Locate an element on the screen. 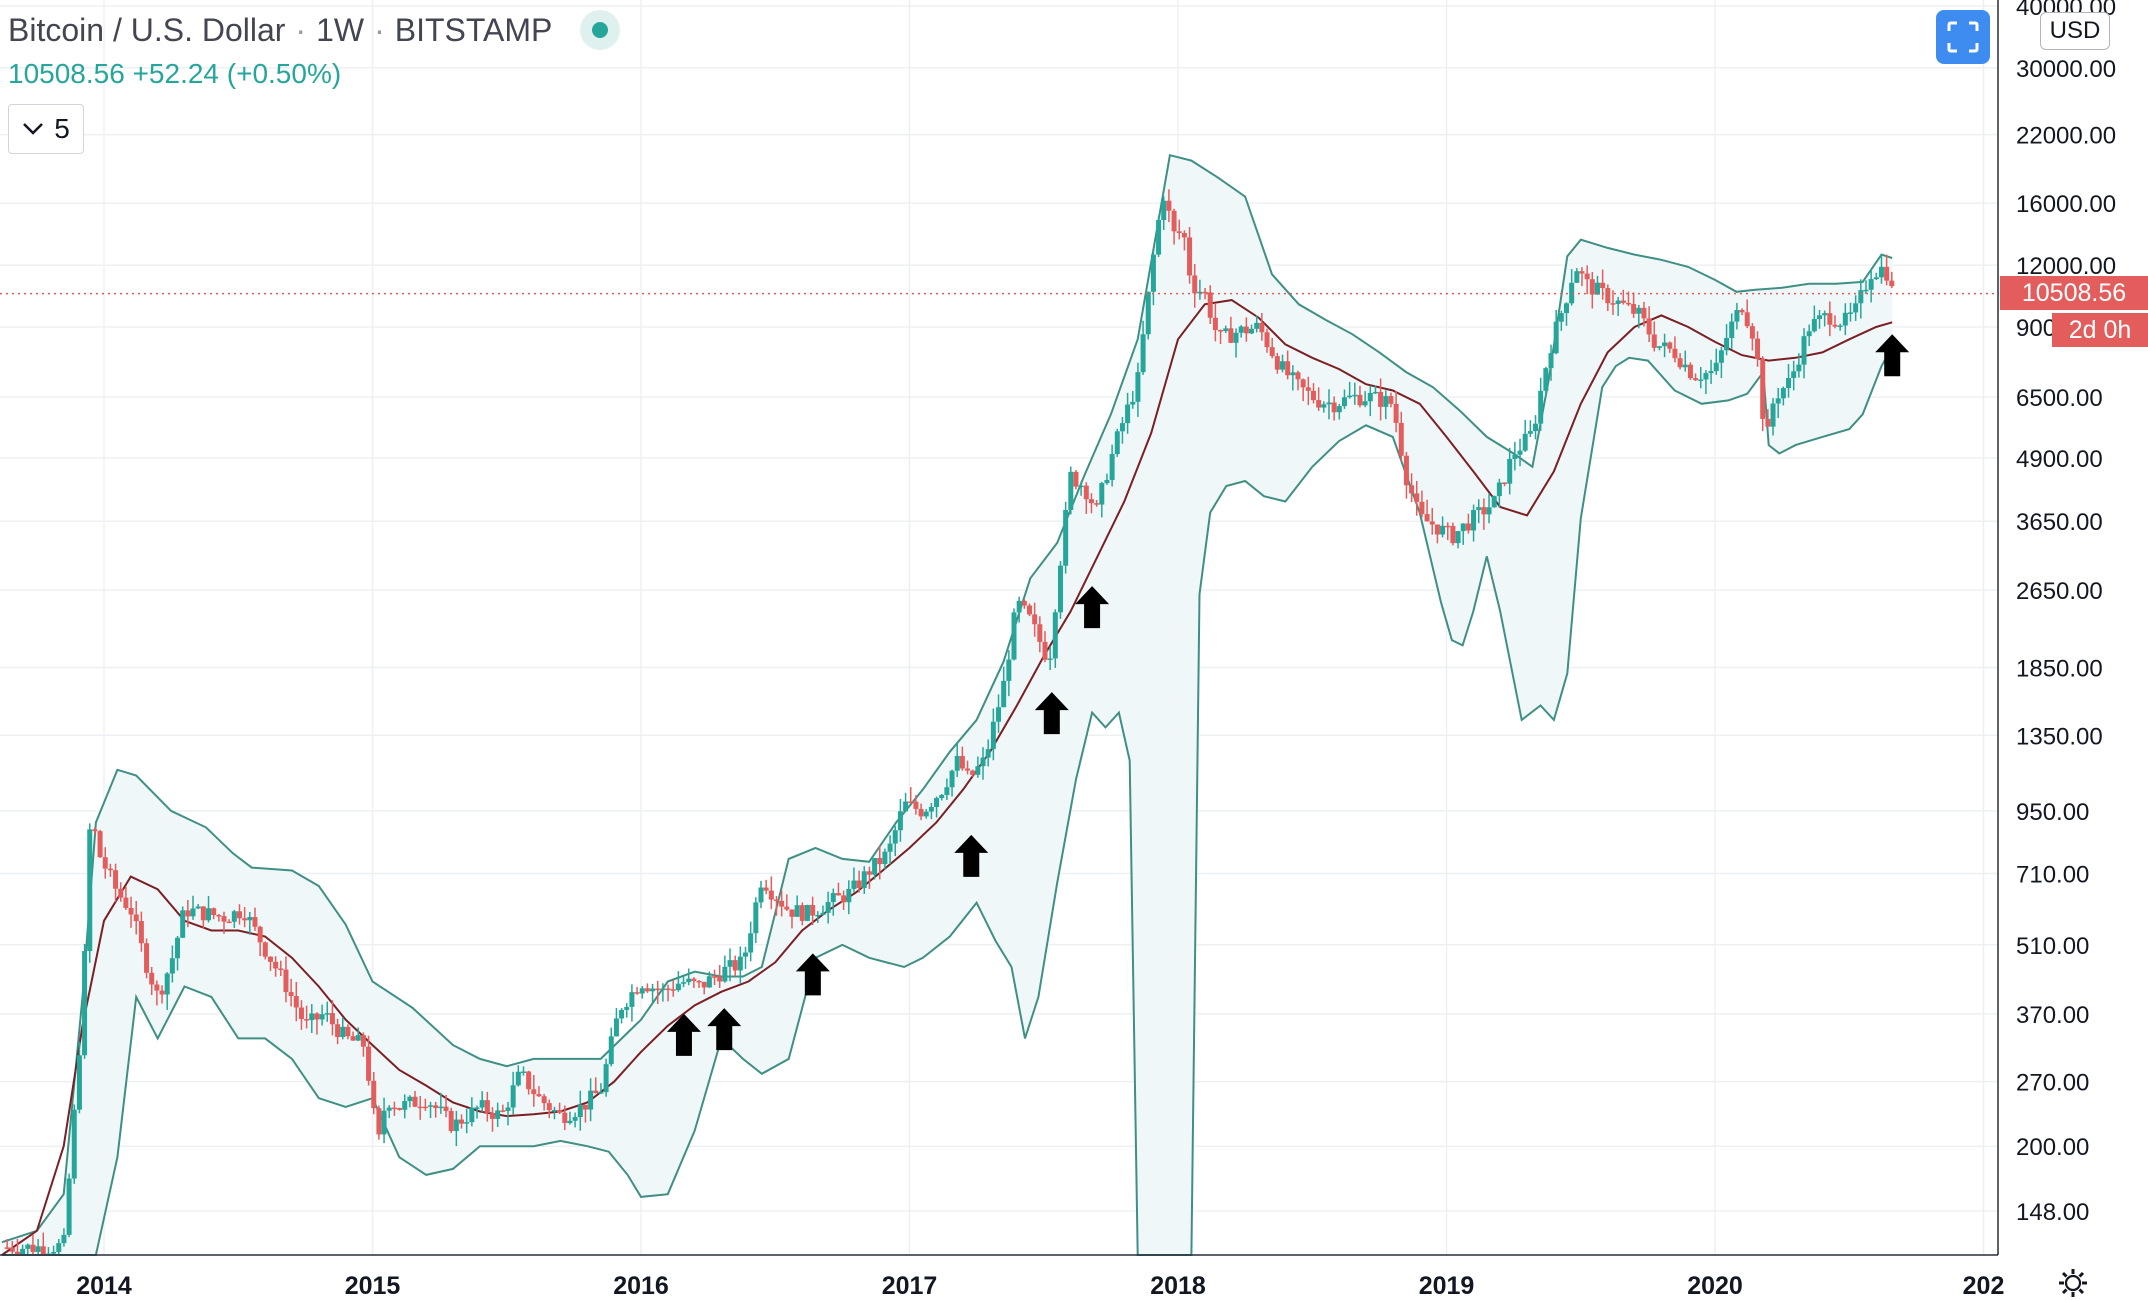 Image resolution: width=2148 pixels, height=1300 pixels. price-tick-label: 510.00 is located at coordinates (2052, 946).